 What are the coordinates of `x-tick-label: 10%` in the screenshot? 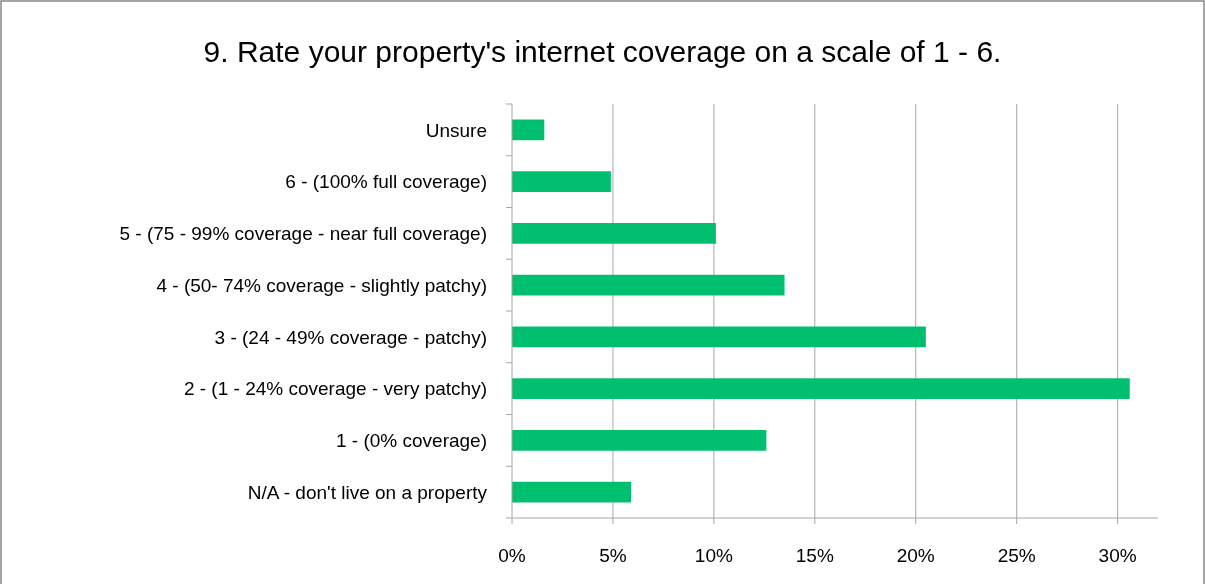 It's located at (713, 555).